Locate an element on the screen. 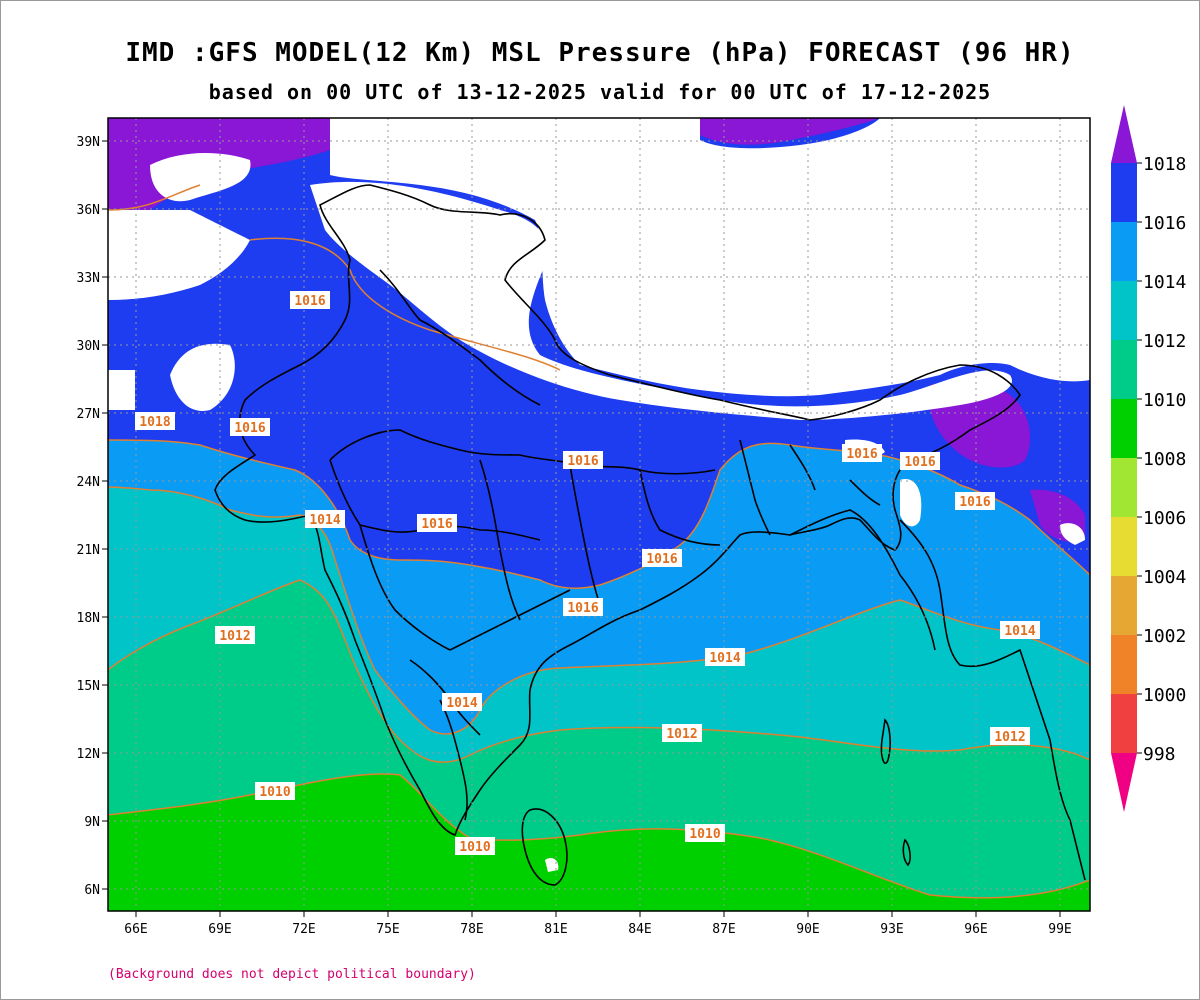 This screenshot has width=1200, height=1000. band-above-1018-north is located at coordinates (790, 131).